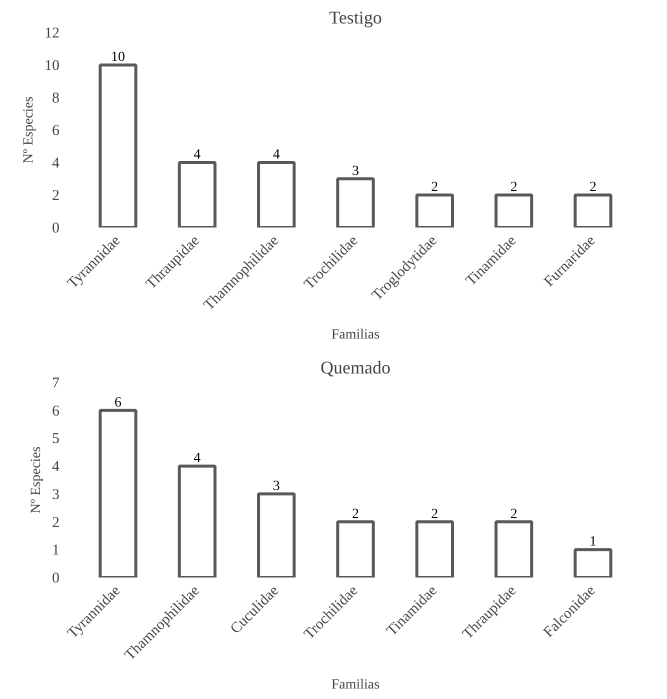  What do you see at coordinates (56, 384) in the screenshot?
I see `y-tick-label: 7` at bounding box center [56, 384].